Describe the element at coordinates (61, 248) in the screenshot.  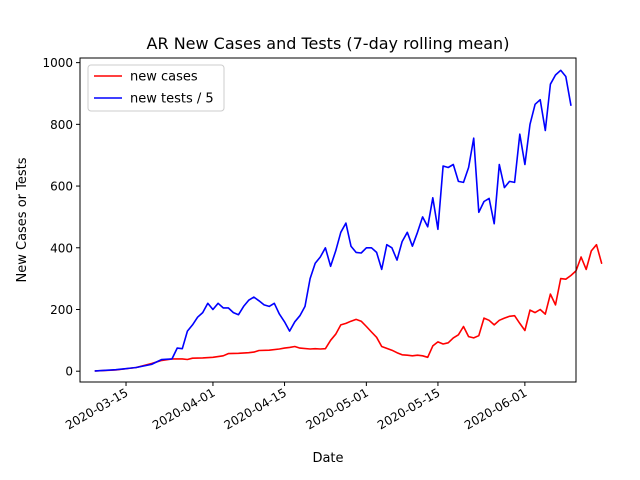
I see `y-tick-label: 400` at that location.